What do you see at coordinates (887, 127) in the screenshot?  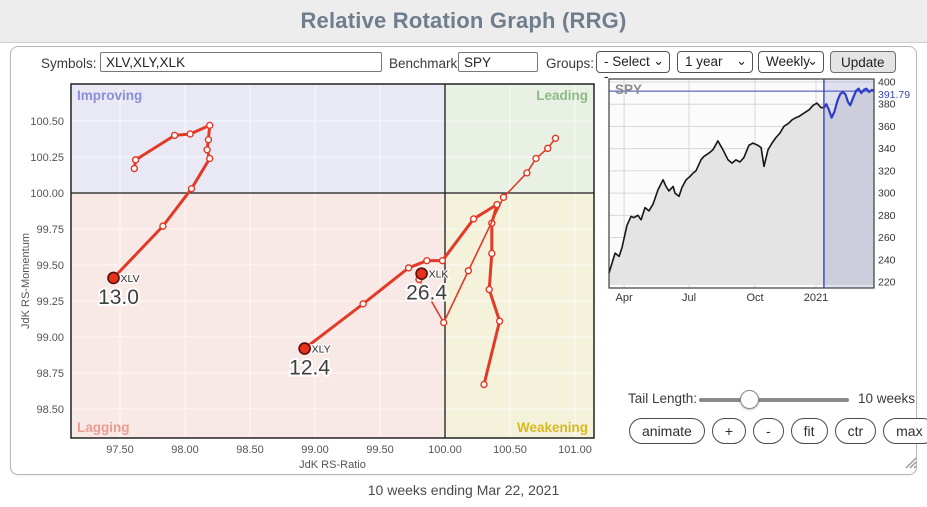 I see `y-tick-label: 360` at bounding box center [887, 127].